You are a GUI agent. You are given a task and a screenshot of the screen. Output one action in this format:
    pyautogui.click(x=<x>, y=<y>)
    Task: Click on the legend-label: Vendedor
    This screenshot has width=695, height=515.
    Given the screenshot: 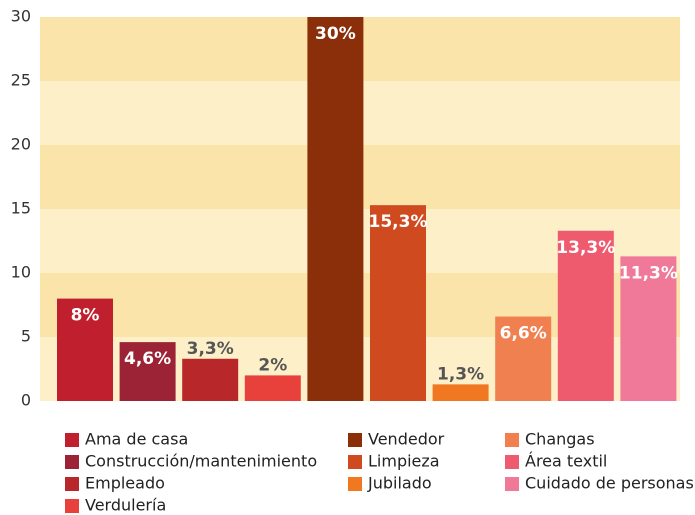 What is the action you would take?
    pyautogui.click(x=406, y=439)
    